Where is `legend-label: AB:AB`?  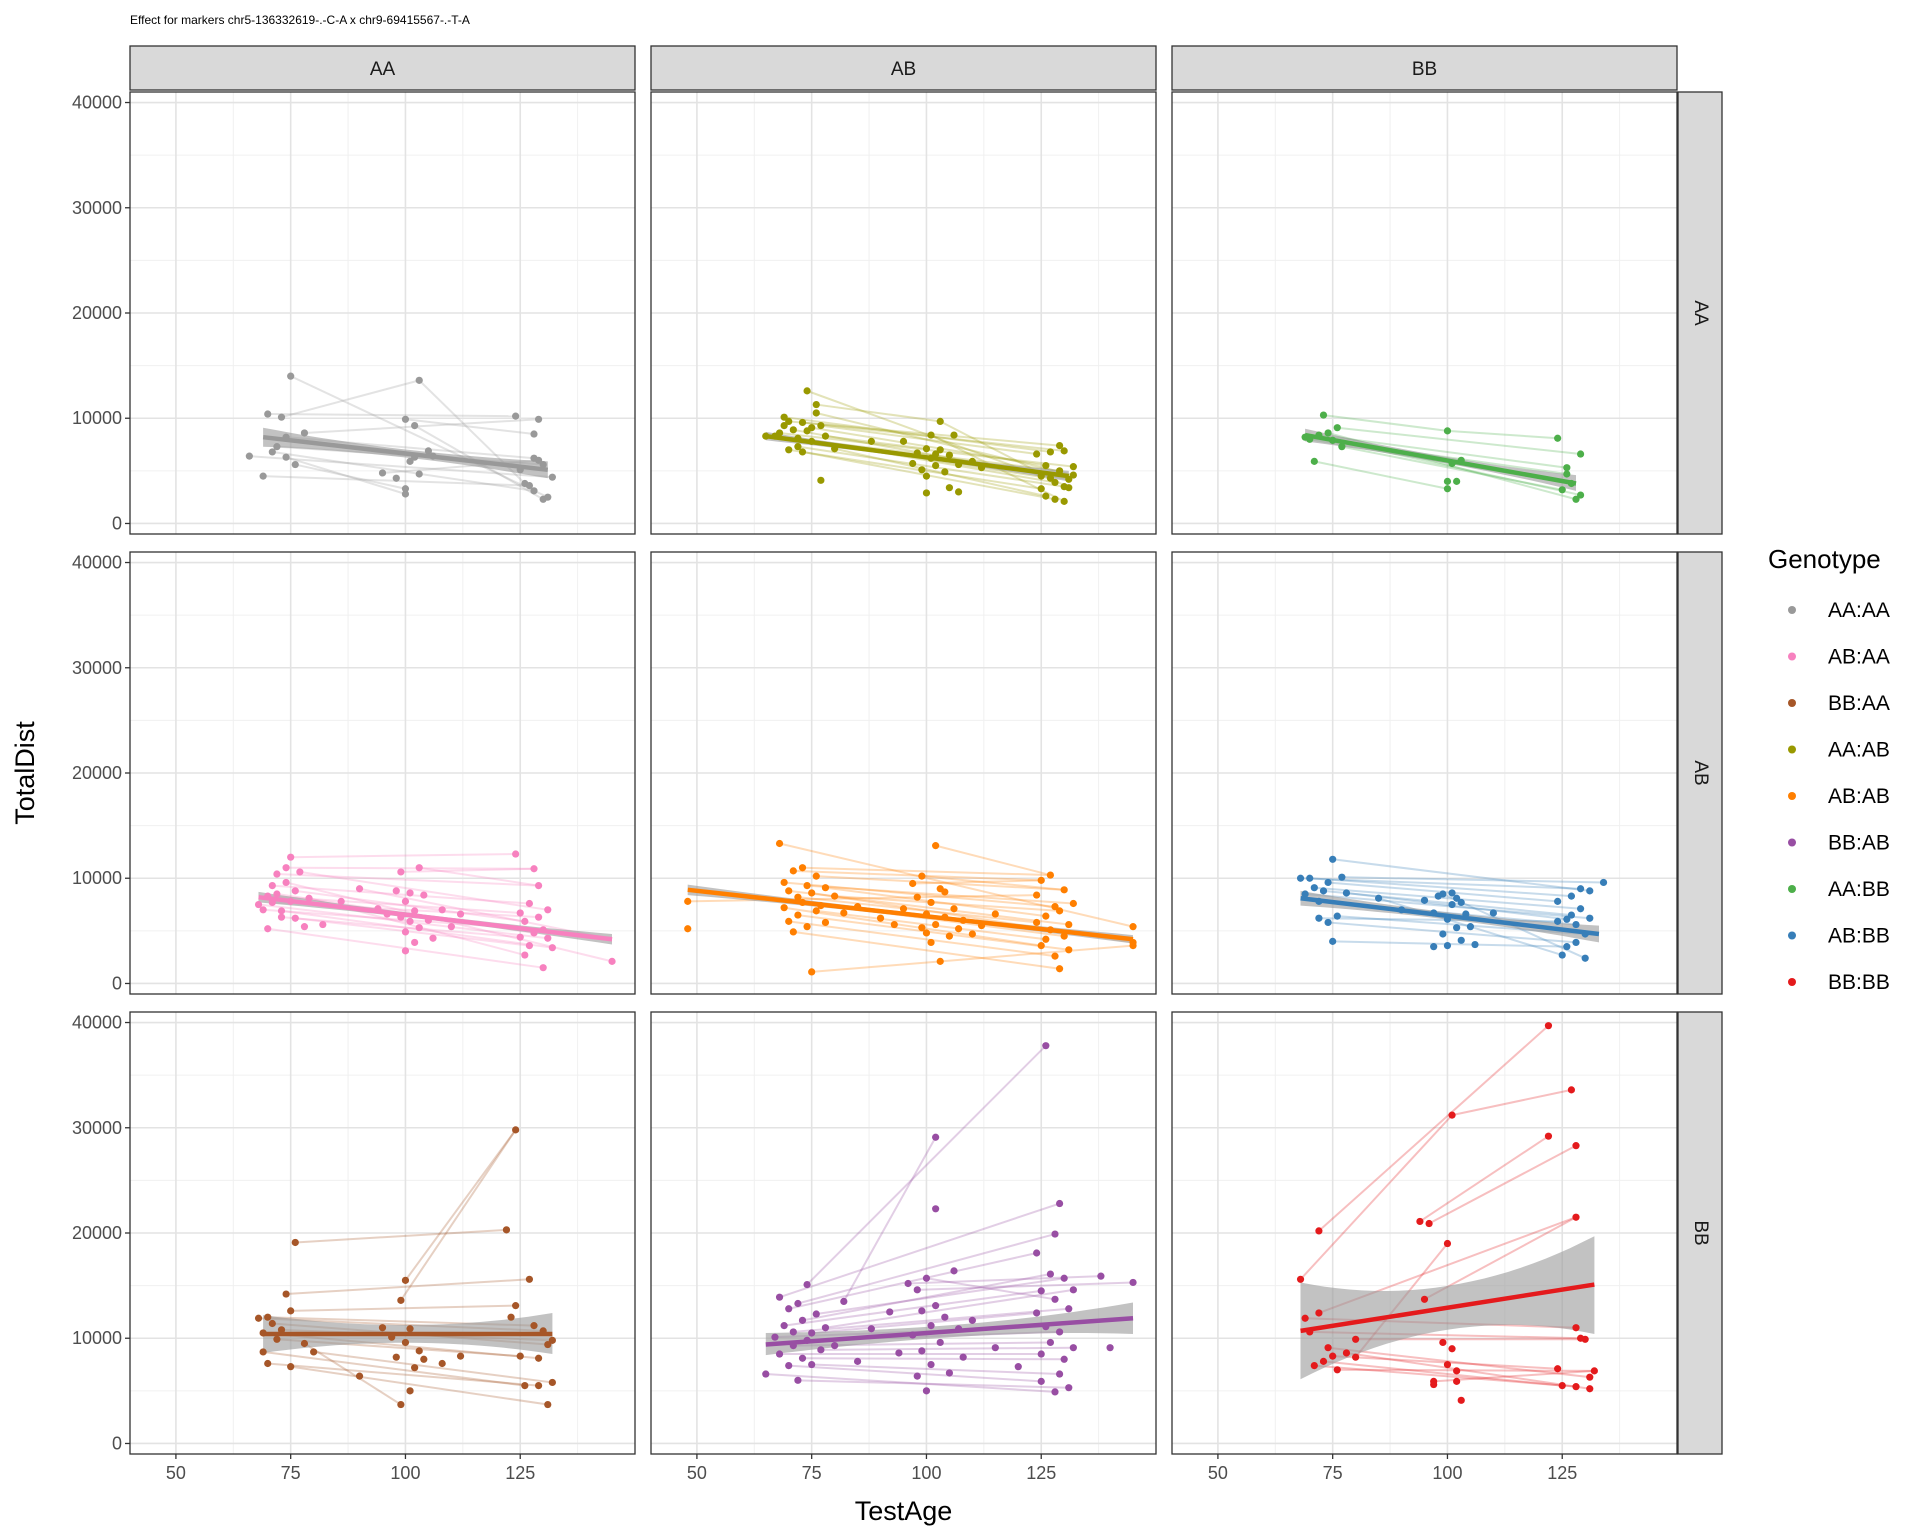
legend-label: AB:AB is located at coordinates (1859, 796).